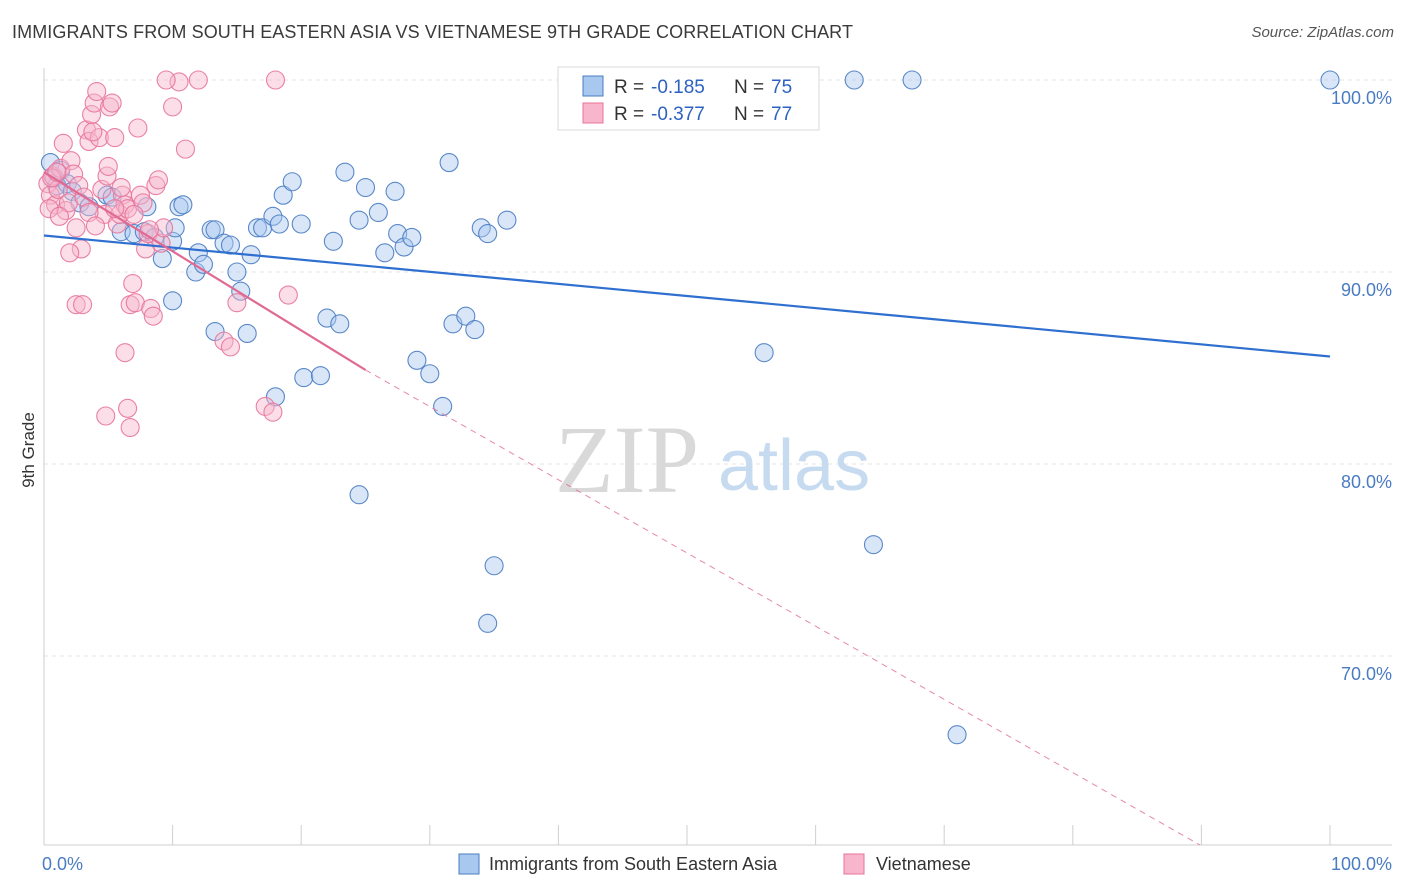 This screenshot has width=1406, height=892. What do you see at coordinates (1361, 864) in the screenshot?
I see `x-tick-label-1: 100.0%` at bounding box center [1361, 864].